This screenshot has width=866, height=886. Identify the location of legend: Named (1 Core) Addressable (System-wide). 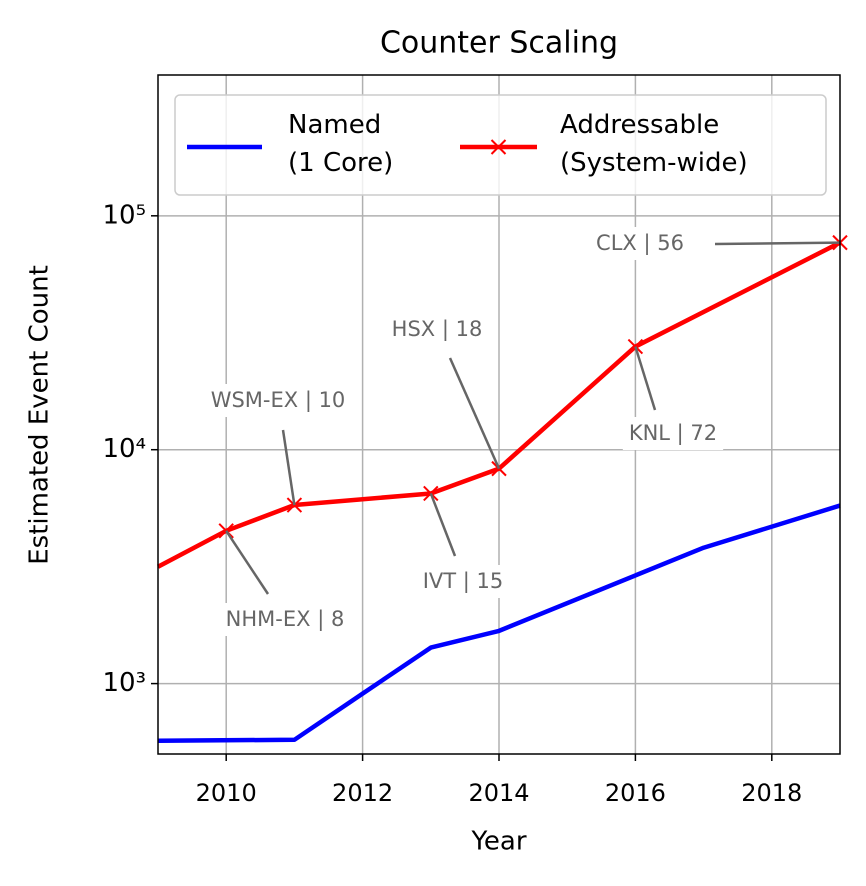
(500, 145).